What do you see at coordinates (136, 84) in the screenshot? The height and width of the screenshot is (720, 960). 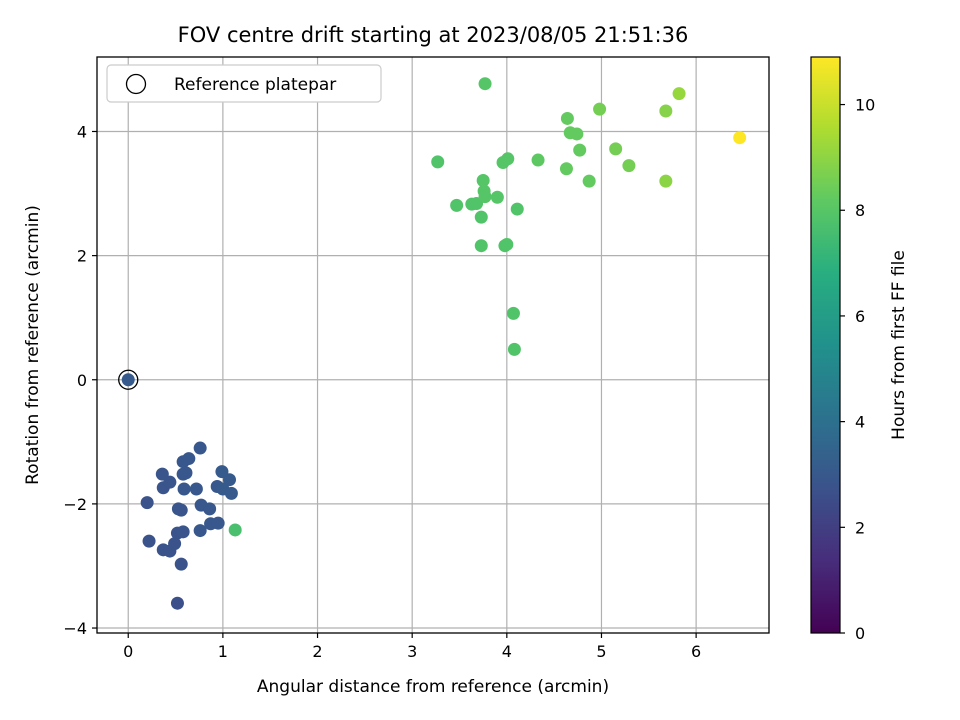 I see `legend-marker-icon` at bounding box center [136, 84].